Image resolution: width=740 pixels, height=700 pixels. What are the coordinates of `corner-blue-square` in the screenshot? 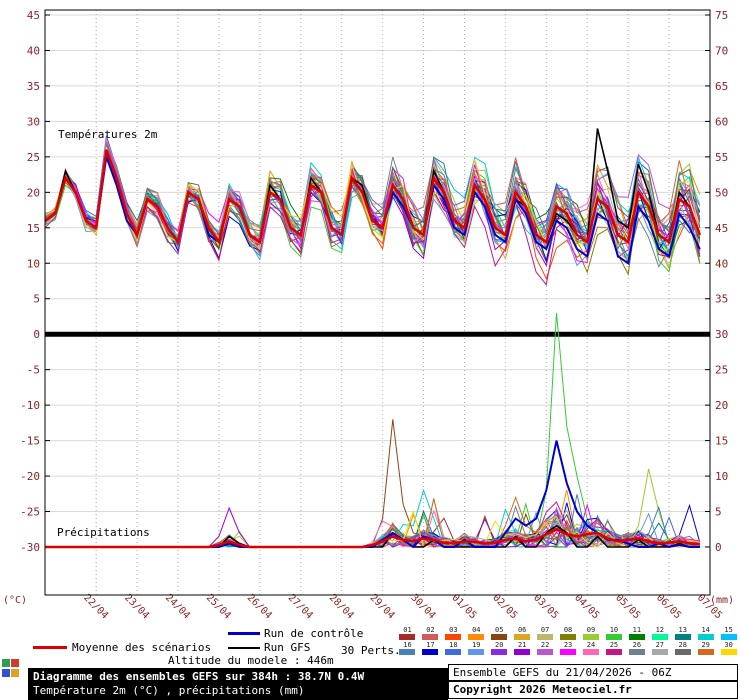 It's located at (6, 673).